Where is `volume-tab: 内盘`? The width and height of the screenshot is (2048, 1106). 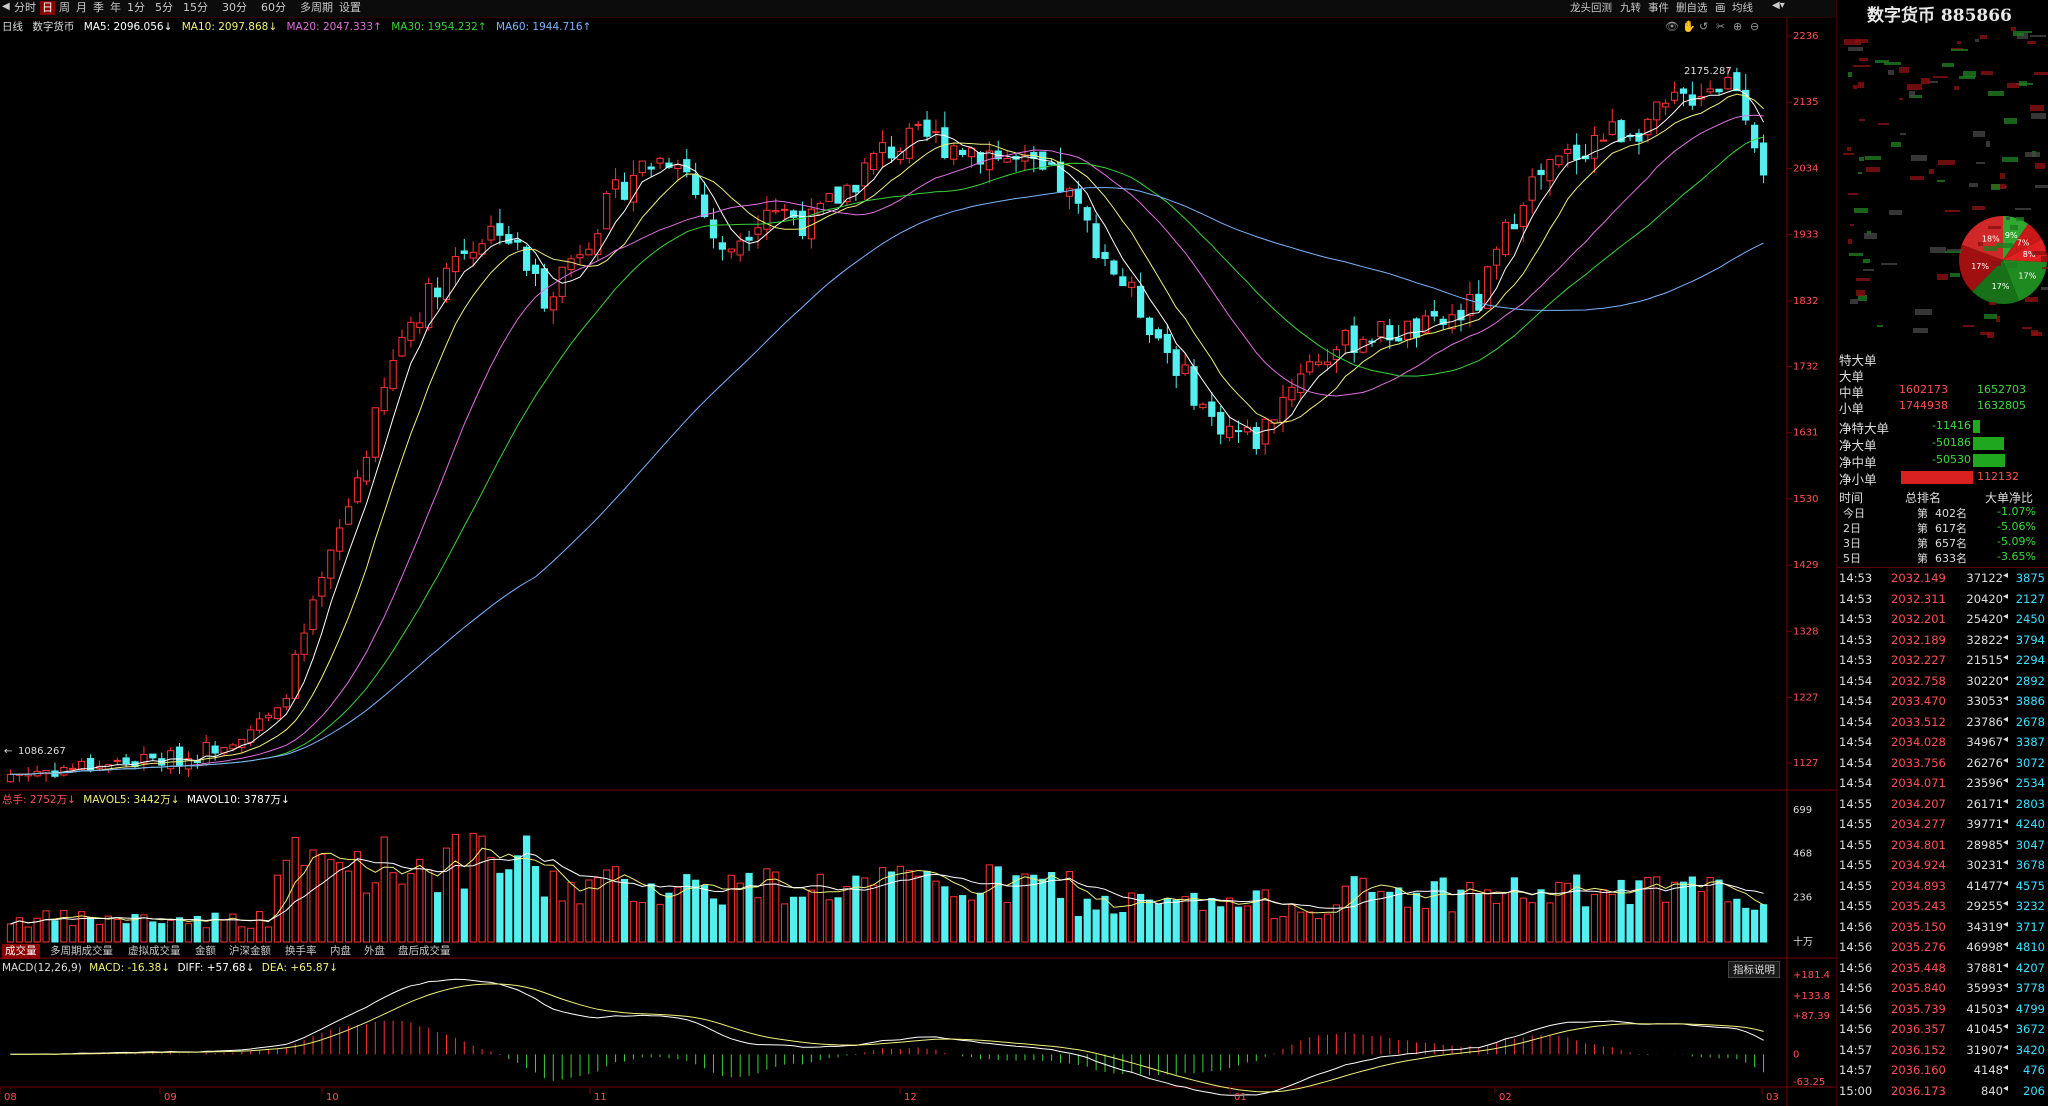
volume-tab: 内盘 is located at coordinates (340, 951).